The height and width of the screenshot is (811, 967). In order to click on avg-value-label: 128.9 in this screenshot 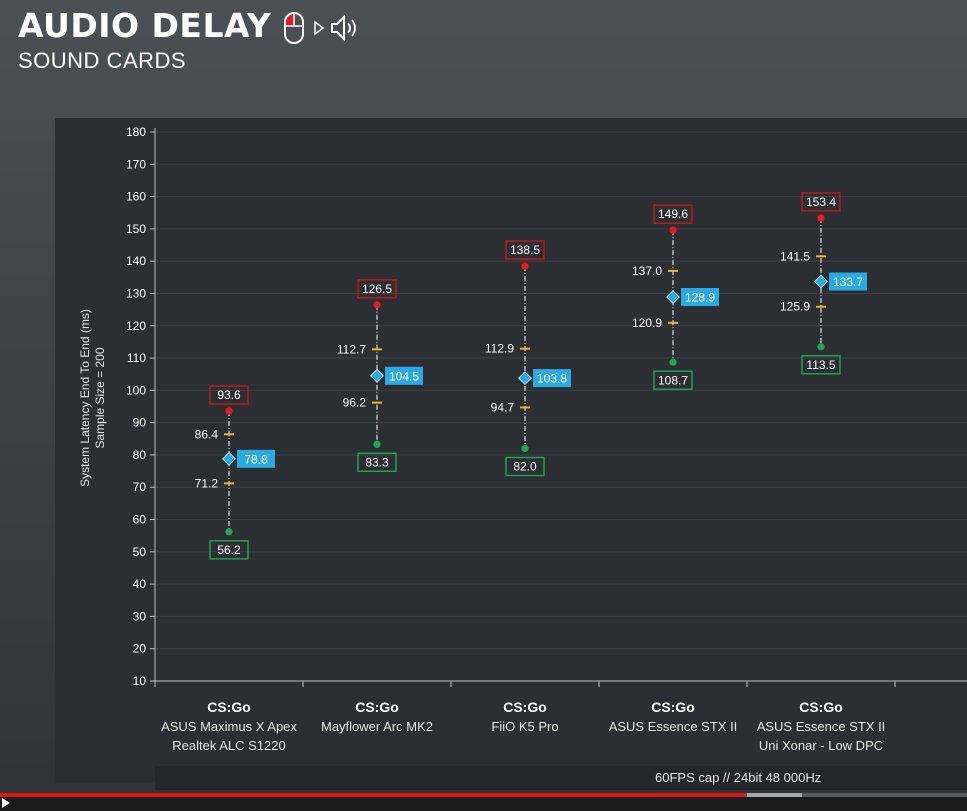, I will do `click(700, 298)`.